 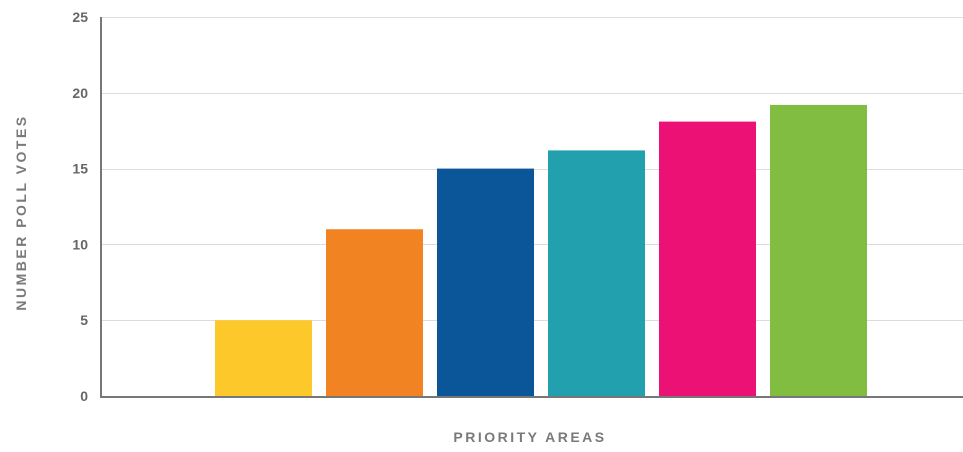 What do you see at coordinates (84, 396) in the screenshot?
I see `y-tick-label: 0` at bounding box center [84, 396].